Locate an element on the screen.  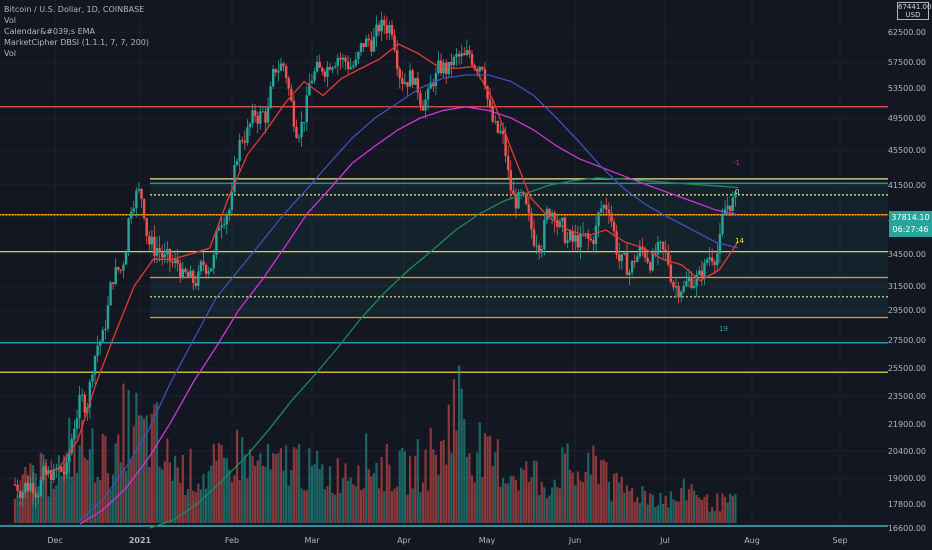
axis-unit-badge: 67441.00 USD is located at coordinates (914, 11).